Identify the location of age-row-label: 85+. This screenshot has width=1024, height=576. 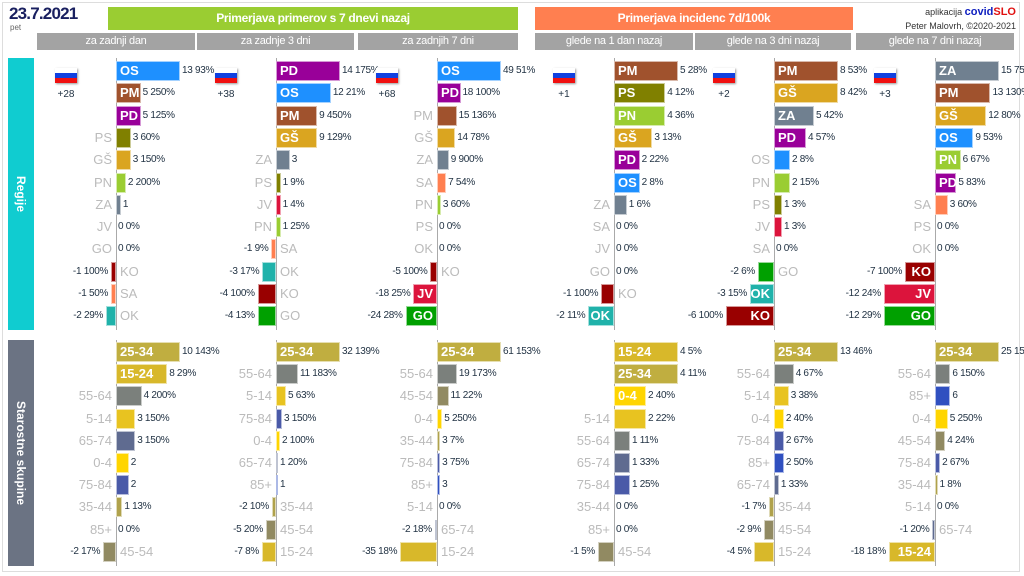
(598, 529).